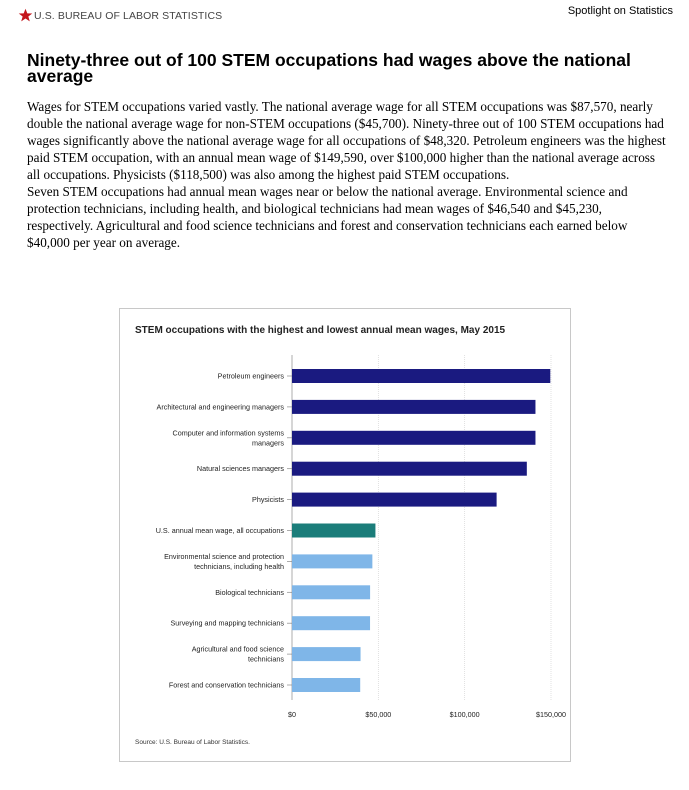 The width and height of the screenshot is (689, 790). What do you see at coordinates (25, 15) in the screenshot?
I see `star-icon` at bounding box center [25, 15].